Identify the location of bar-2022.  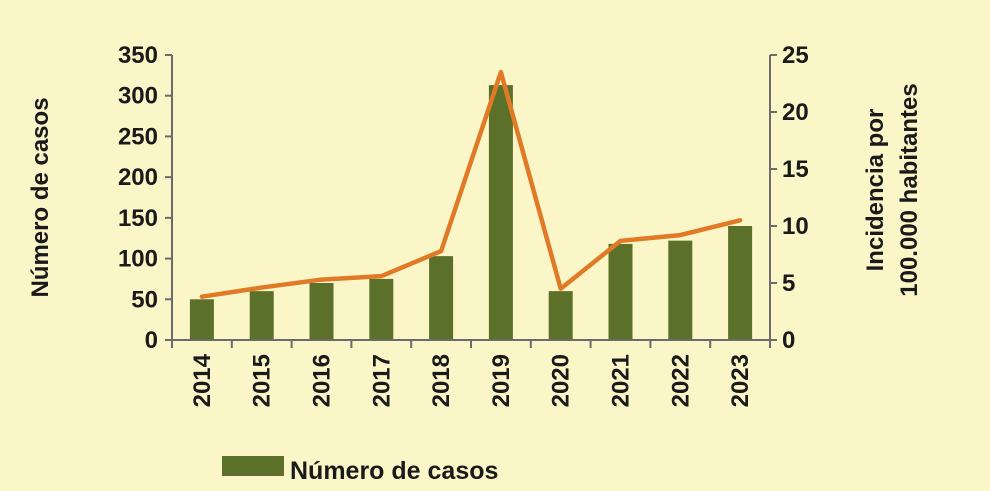
(680, 290).